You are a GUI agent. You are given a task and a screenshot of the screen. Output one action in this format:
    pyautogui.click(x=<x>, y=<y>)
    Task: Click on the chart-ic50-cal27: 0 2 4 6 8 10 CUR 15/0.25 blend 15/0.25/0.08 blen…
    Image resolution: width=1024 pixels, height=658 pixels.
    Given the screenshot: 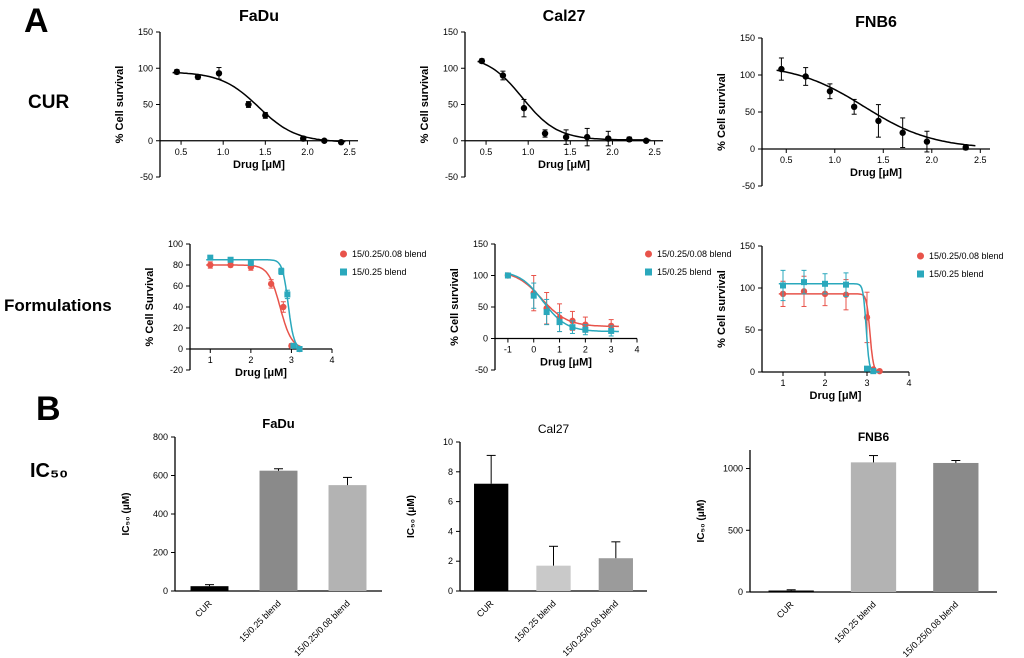 What is the action you would take?
    pyautogui.click(x=532, y=539)
    